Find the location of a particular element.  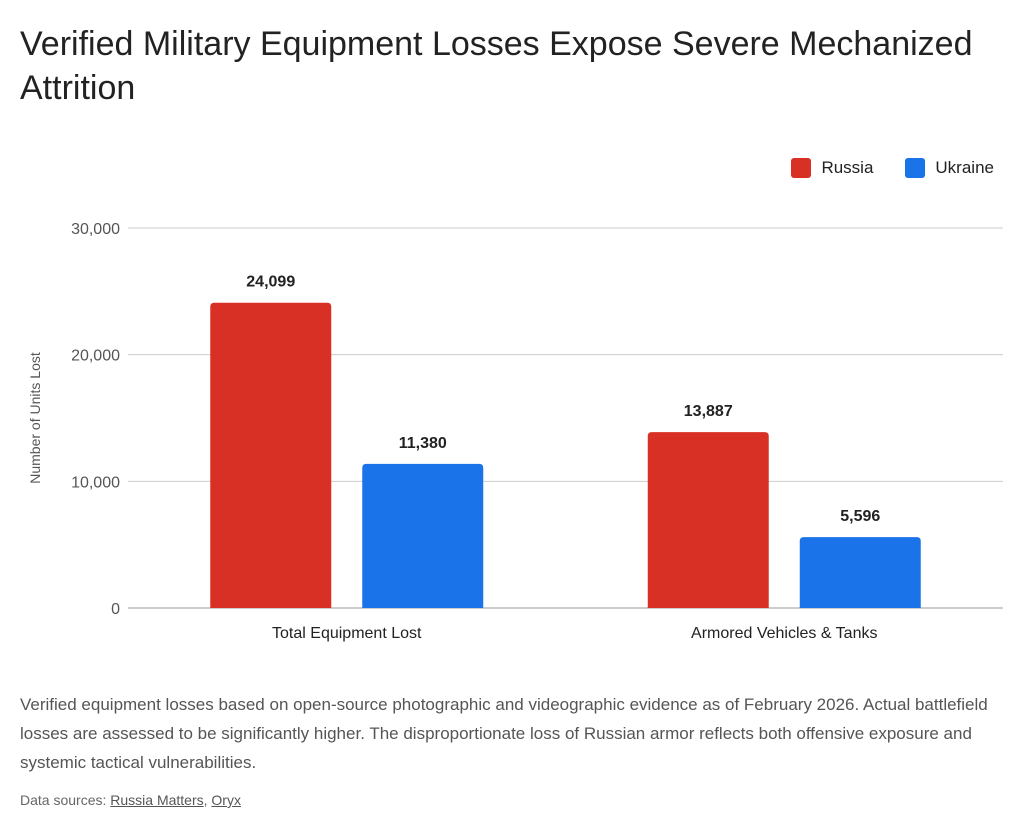

legend: Russia Ukraine is located at coordinates (892, 168).